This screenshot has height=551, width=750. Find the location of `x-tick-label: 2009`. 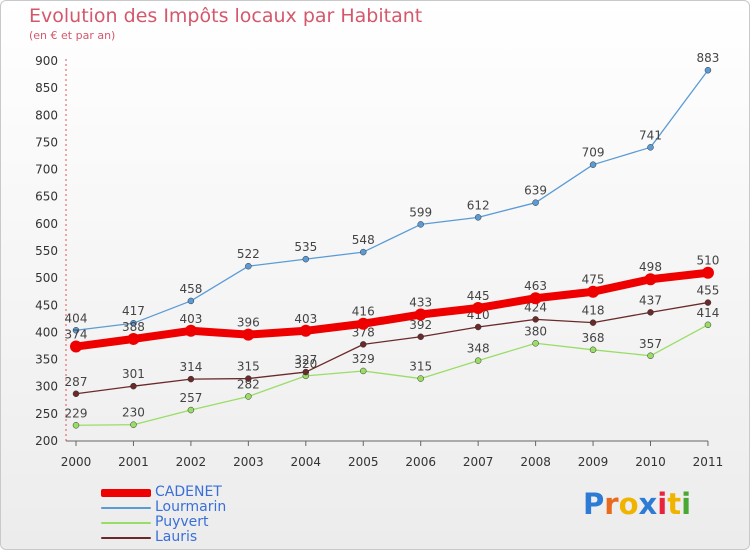

x-tick-label: 2009 is located at coordinates (593, 462).